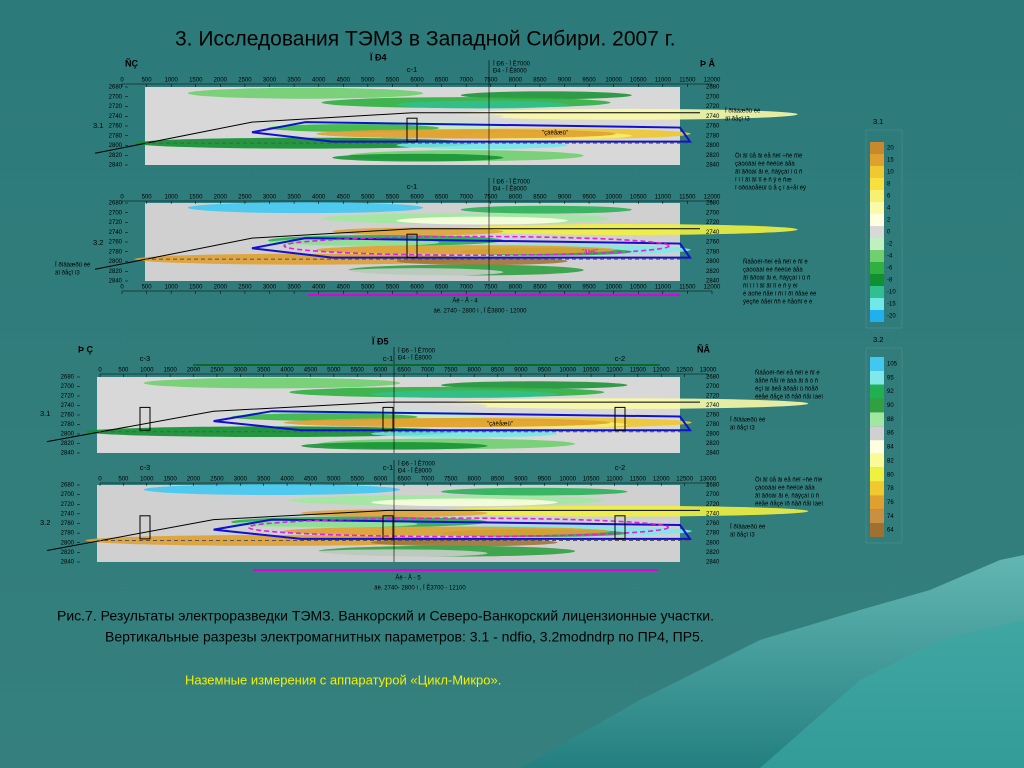 The image size is (1024, 768). Describe the element at coordinates (196, 198) in the screenshot. I see `x-tick-label: 1500` at that location.